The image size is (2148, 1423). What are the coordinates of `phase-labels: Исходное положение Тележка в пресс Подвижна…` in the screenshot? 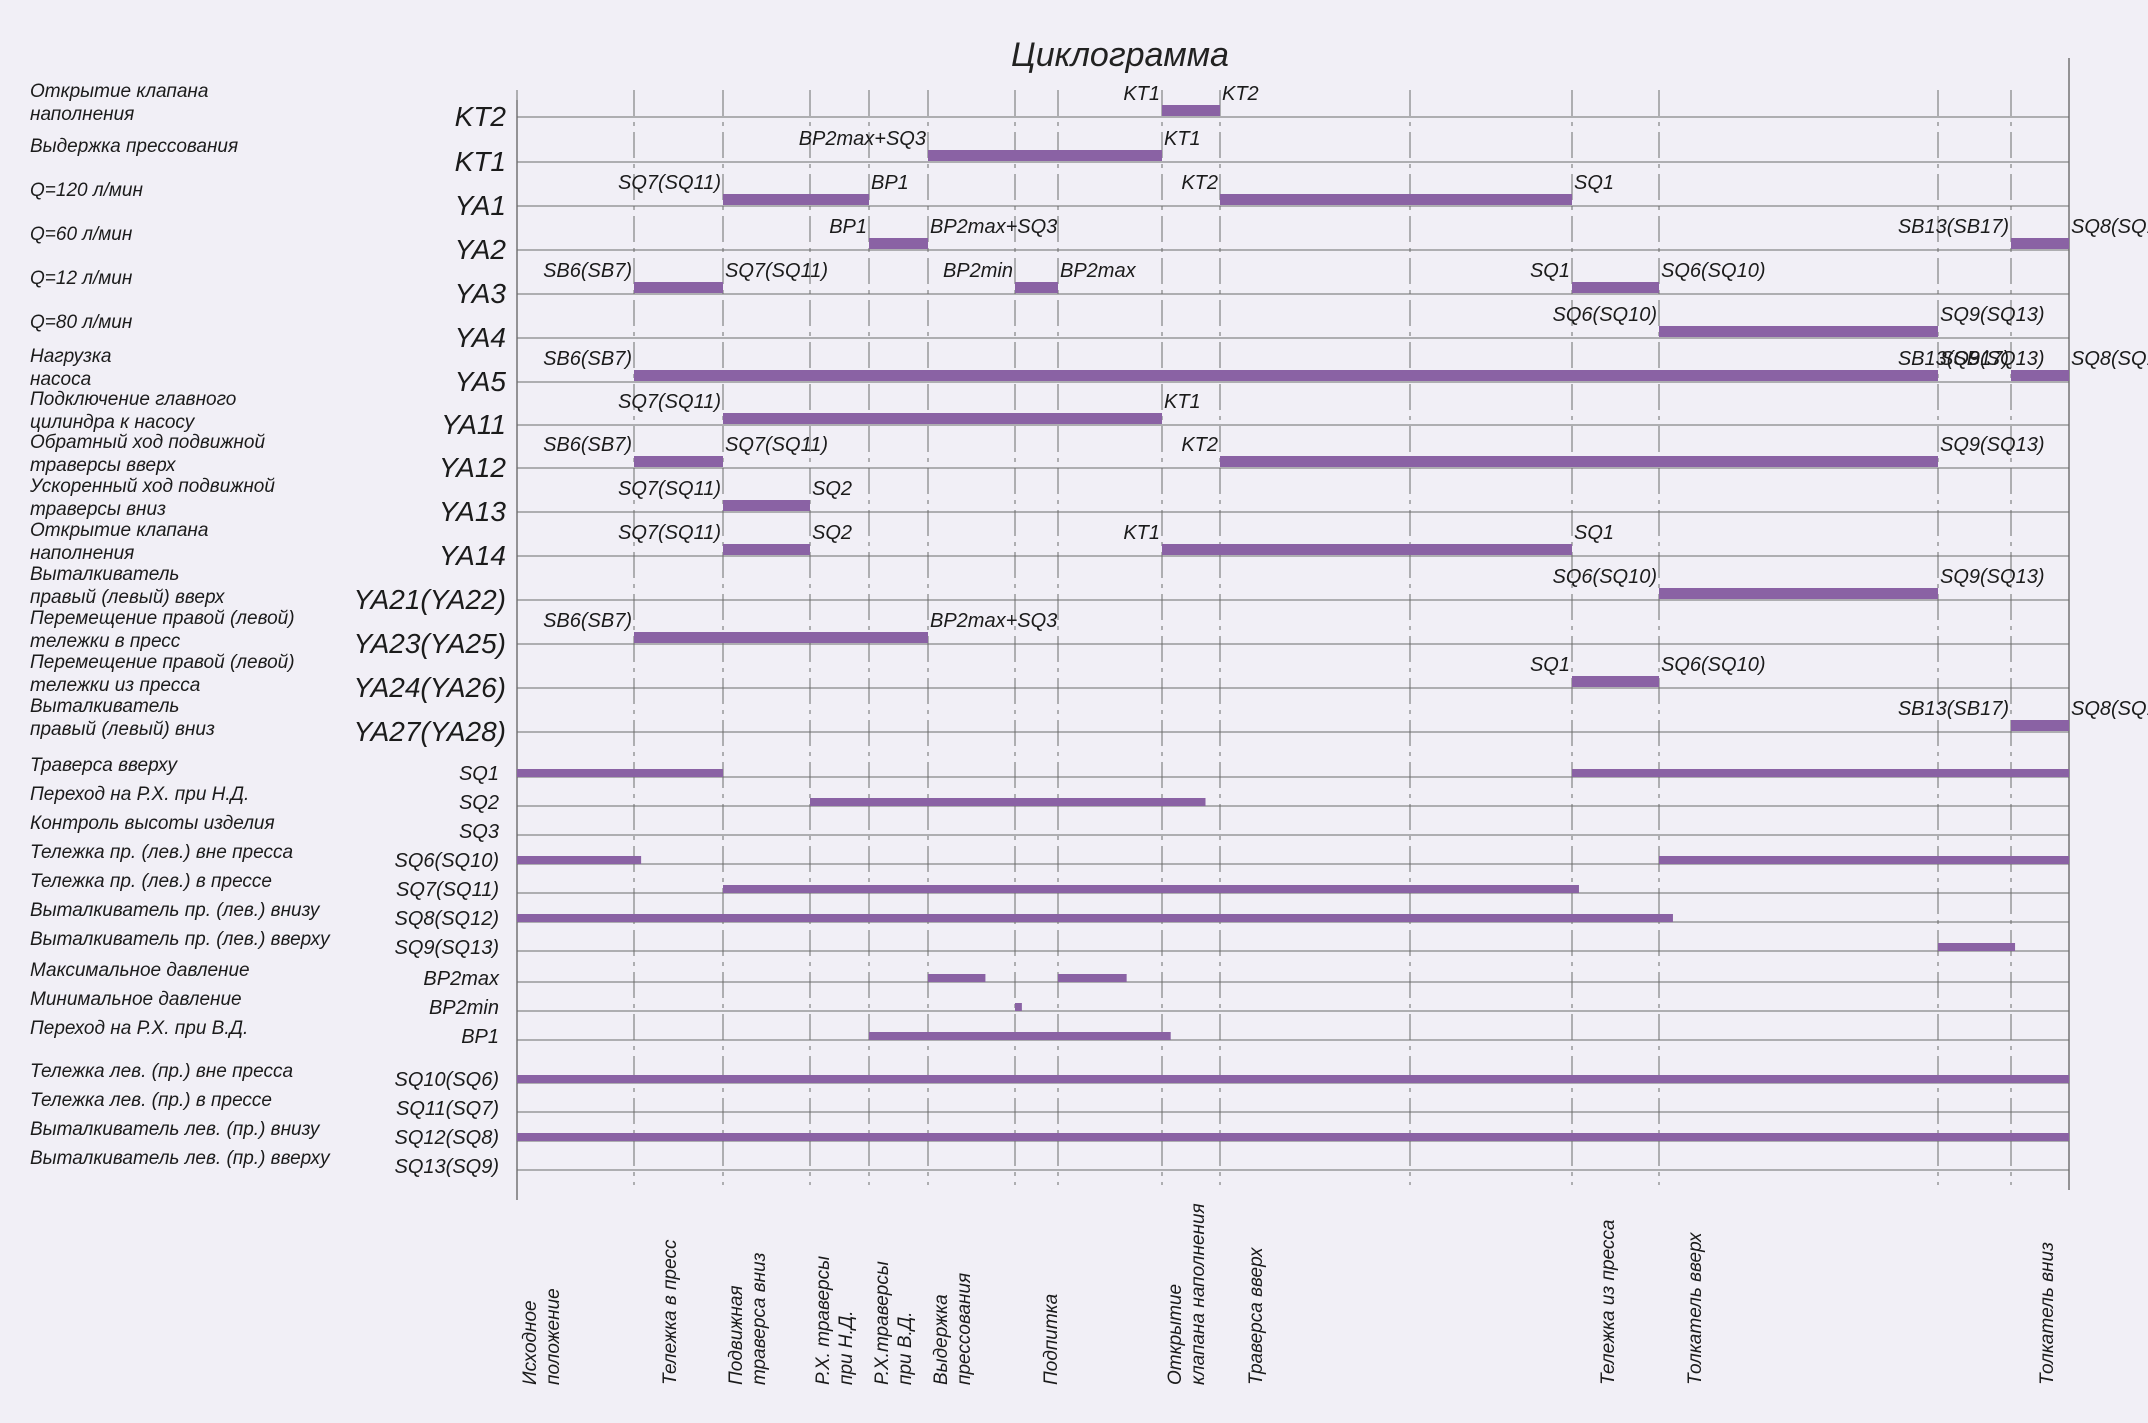 It's located at (1289, 1294).